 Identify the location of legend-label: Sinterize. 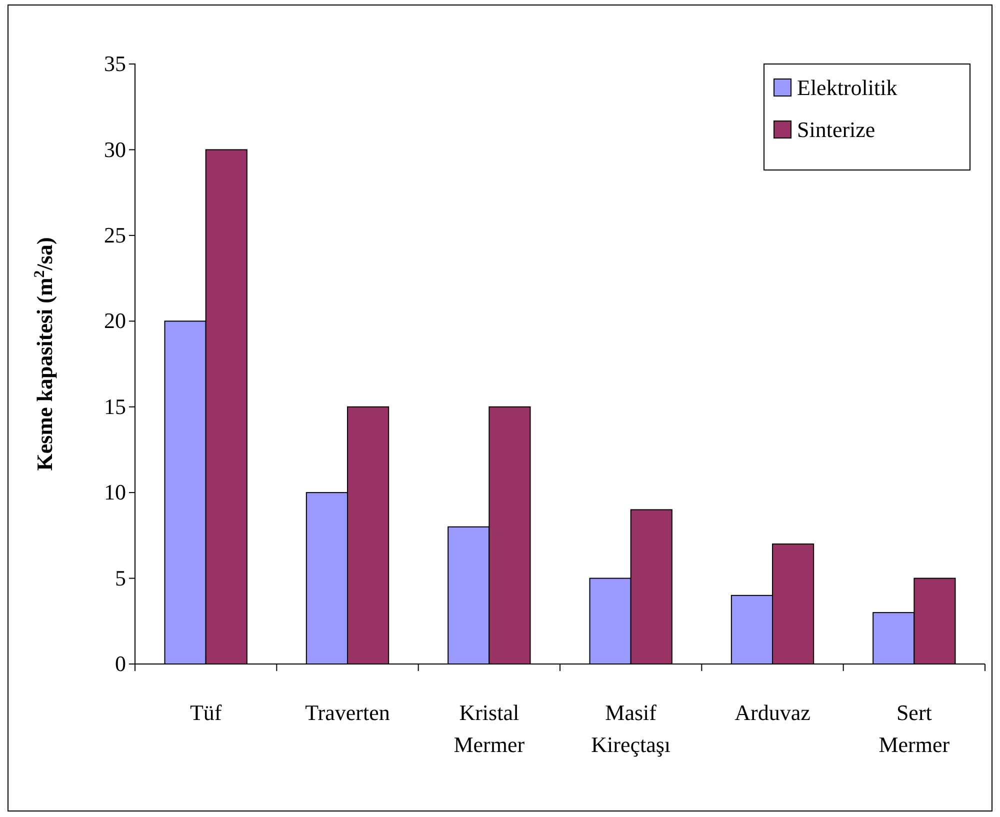
(836, 129).